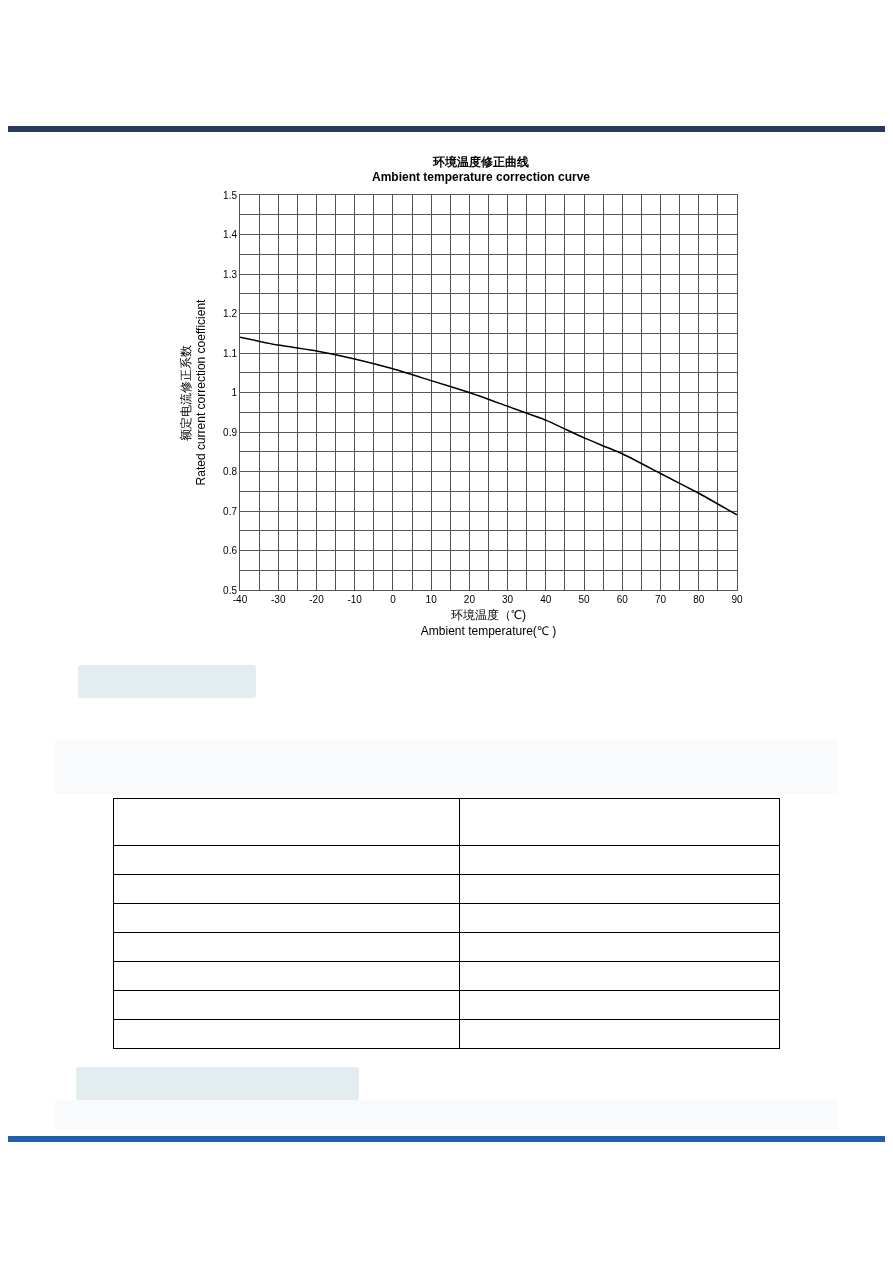  Describe the element at coordinates (355, 599) in the screenshot. I see `x-tick-label: -10` at that location.